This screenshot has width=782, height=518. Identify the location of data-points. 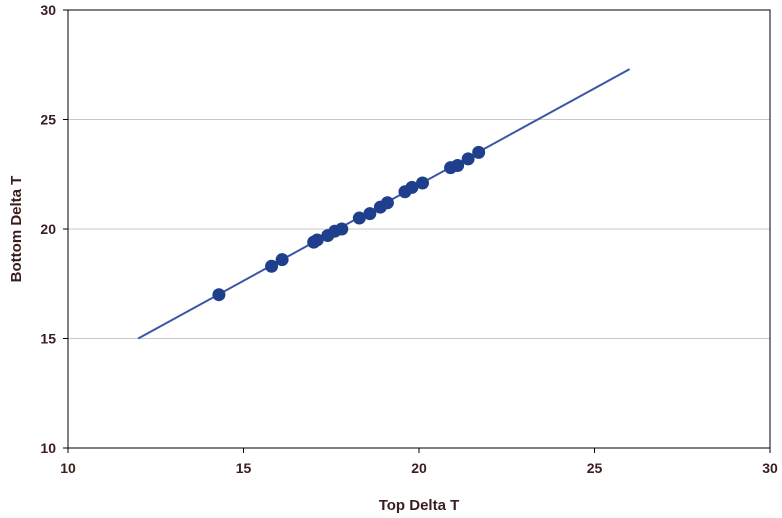
(349, 223).